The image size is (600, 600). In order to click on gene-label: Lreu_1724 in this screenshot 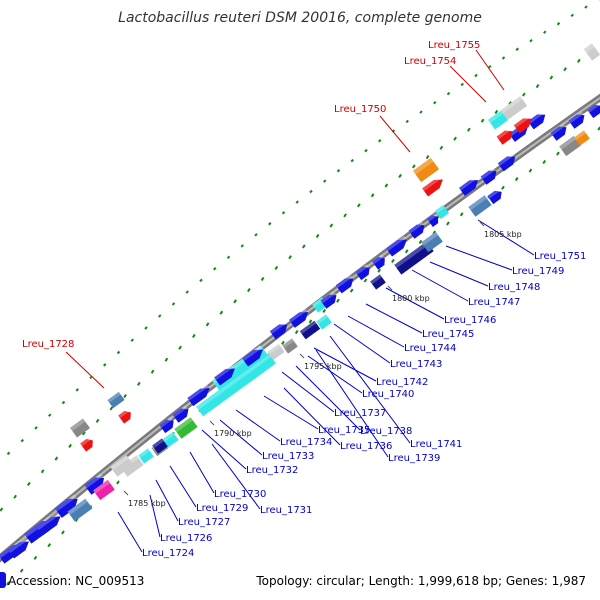, I will do `click(168, 553)`.